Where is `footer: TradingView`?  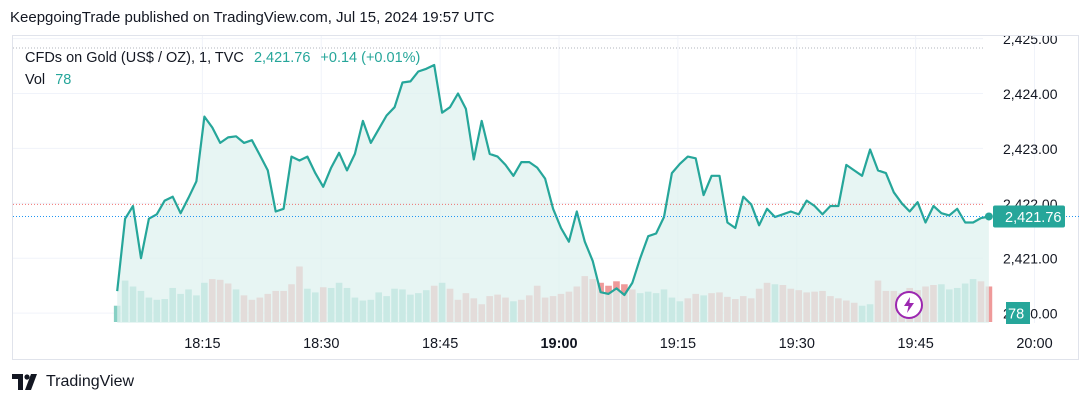
footer: TradingView is located at coordinates (73, 382).